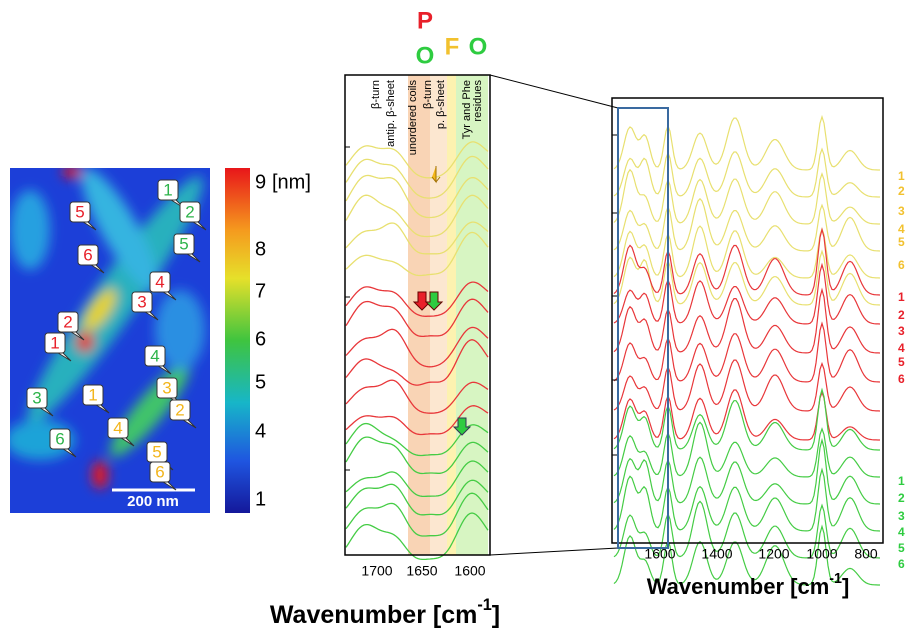  I want to click on marker: 5, so click(187, 248).